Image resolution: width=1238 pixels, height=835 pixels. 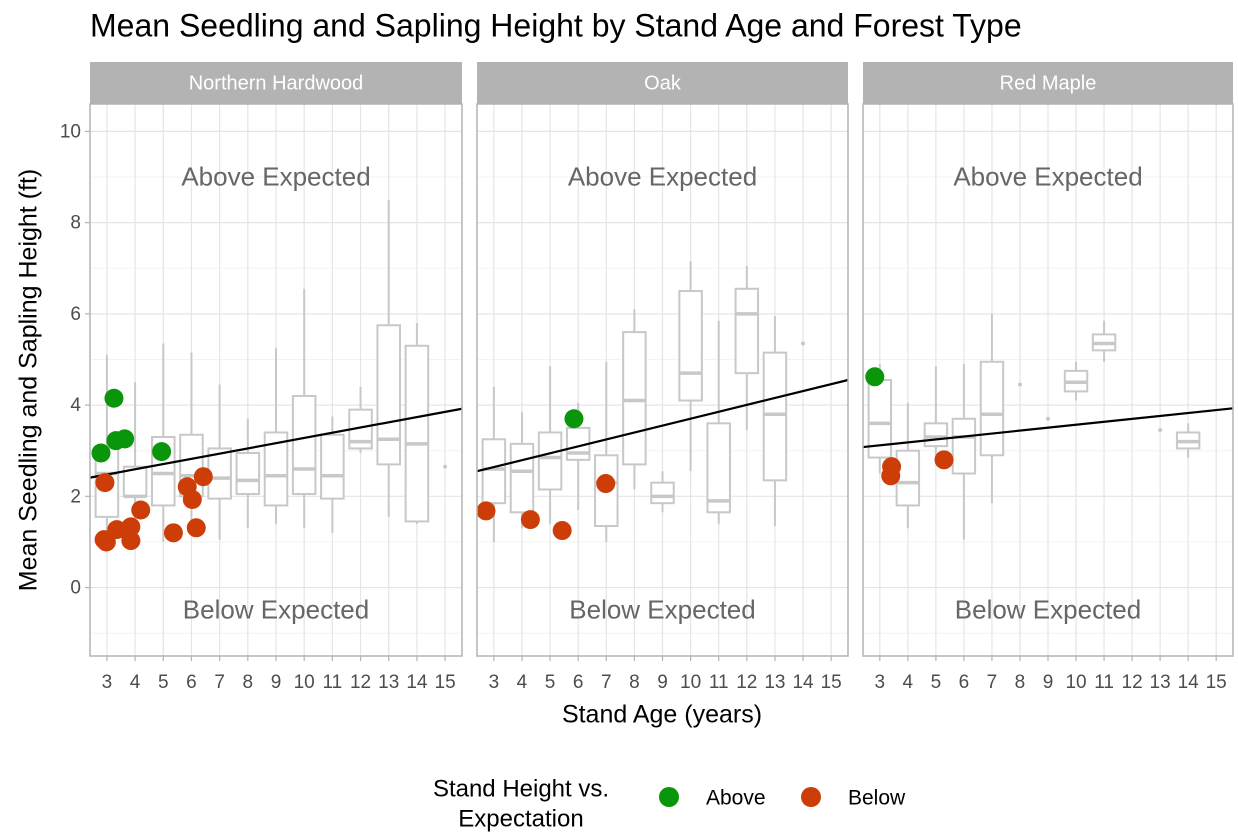 I want to click on y-tick-label: 10, so click(x=70, y=131).